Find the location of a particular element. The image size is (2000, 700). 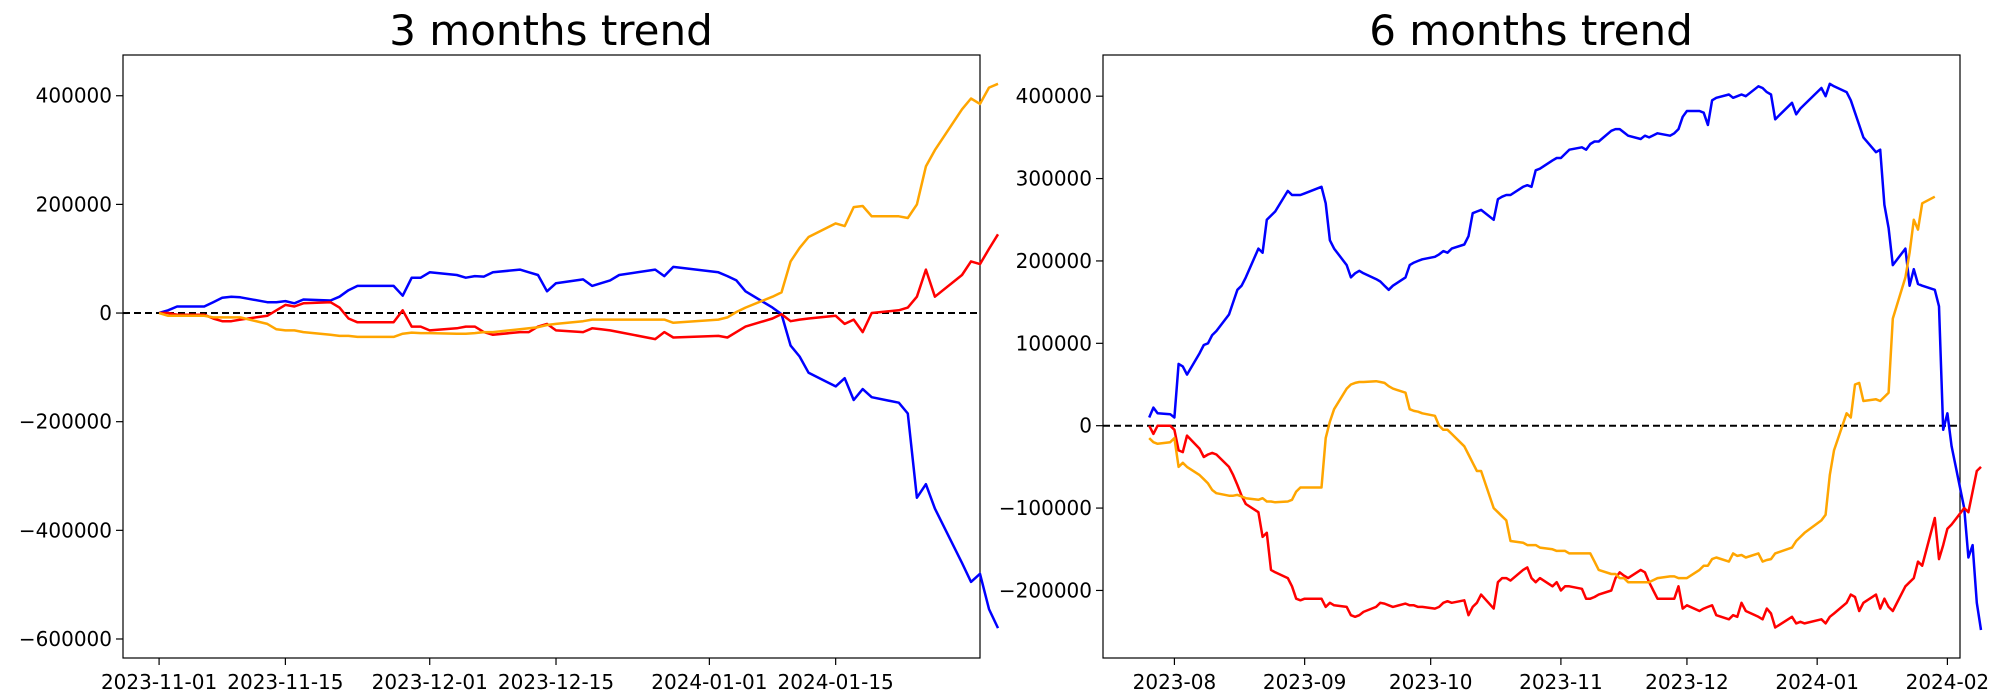

y-tick-label: −400000 is located at coordinates (65, 530).